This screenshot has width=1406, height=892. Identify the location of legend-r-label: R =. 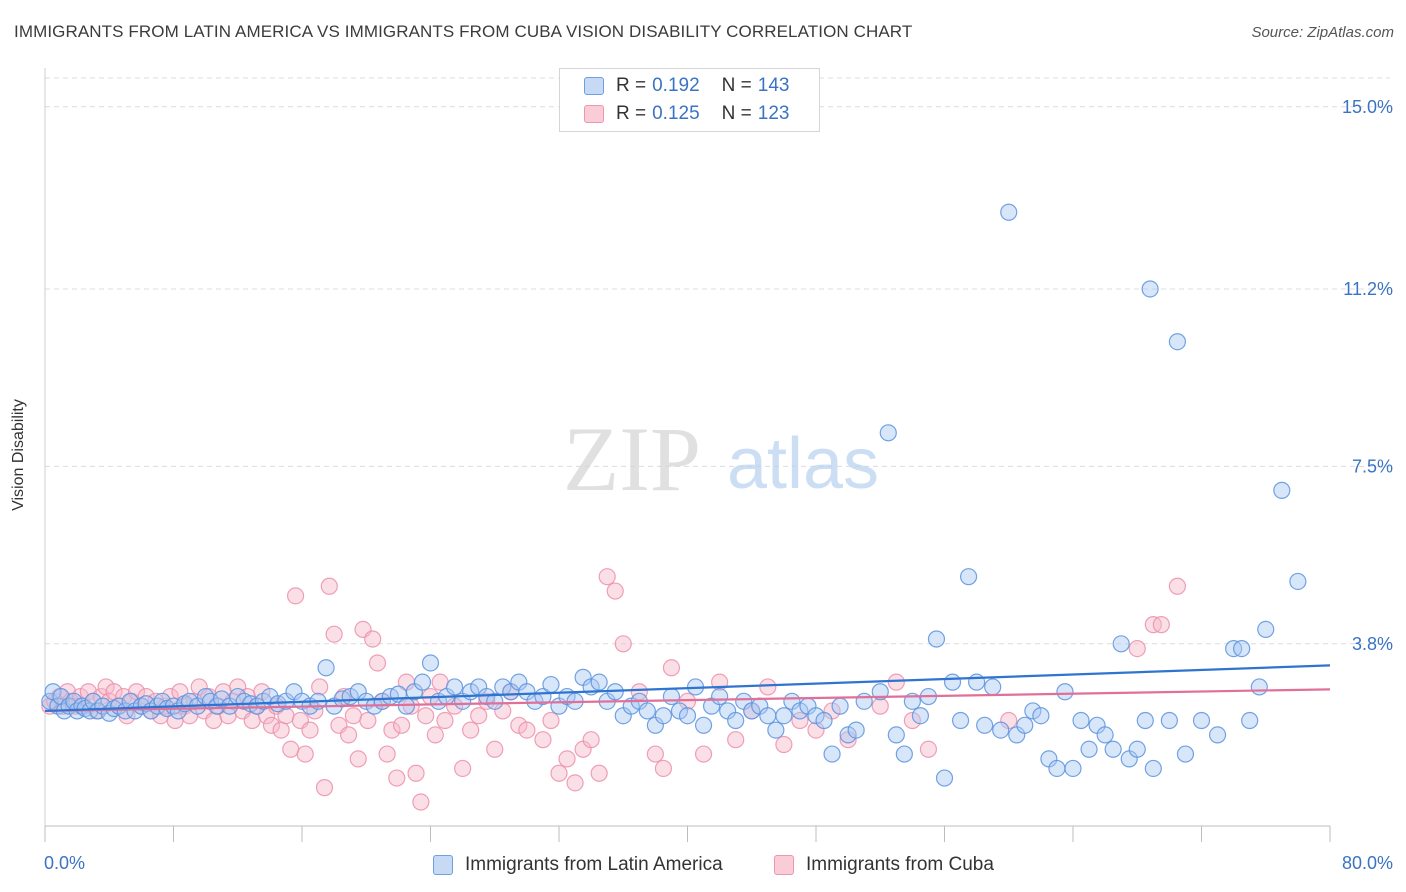
(631, 113).